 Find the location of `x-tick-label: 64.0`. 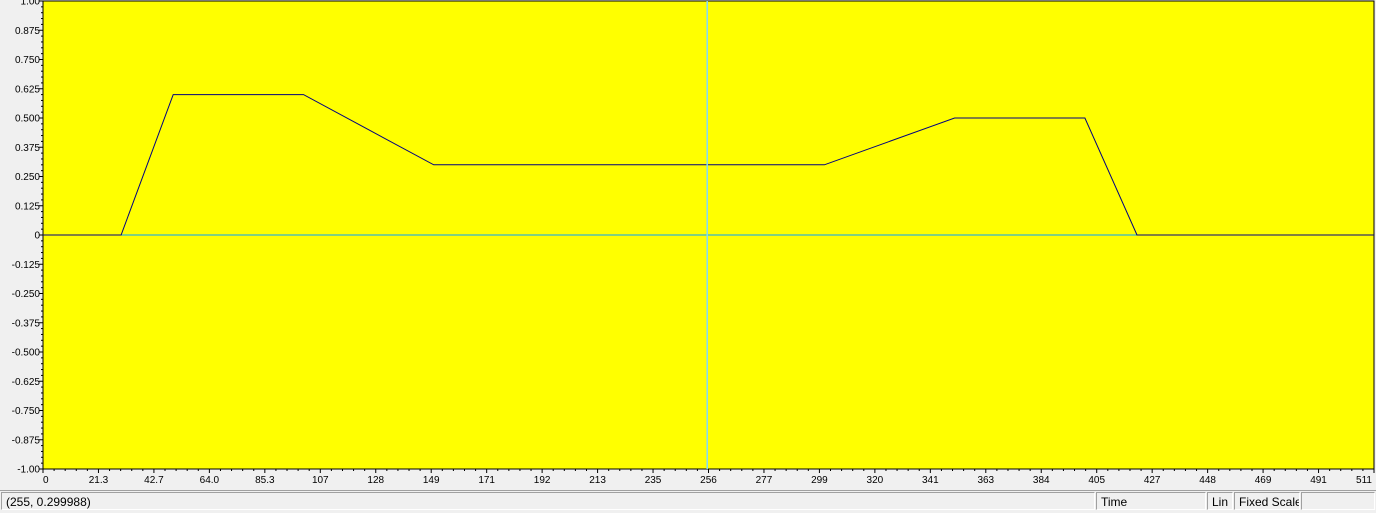

x-tick-label: 64.0 is located at coordinates (210, 480).